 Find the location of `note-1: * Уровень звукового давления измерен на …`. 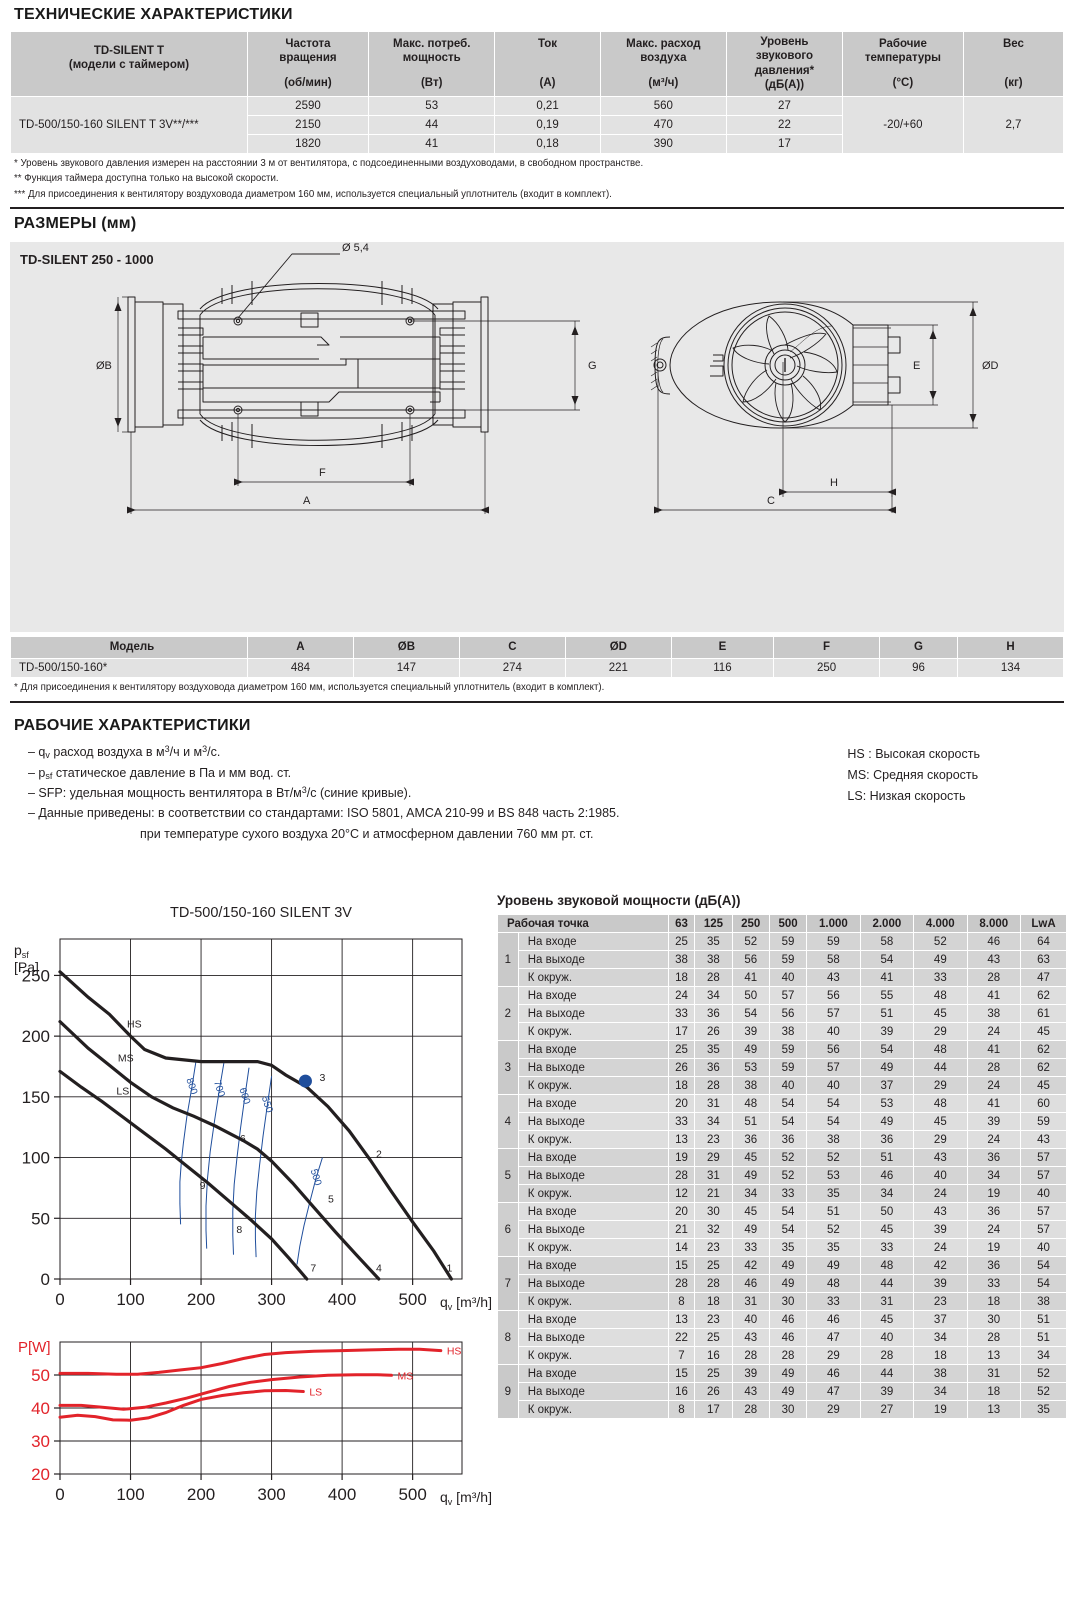

note-1: * Уровень звукового давления измерен на … is located at coordinates (329, 163).